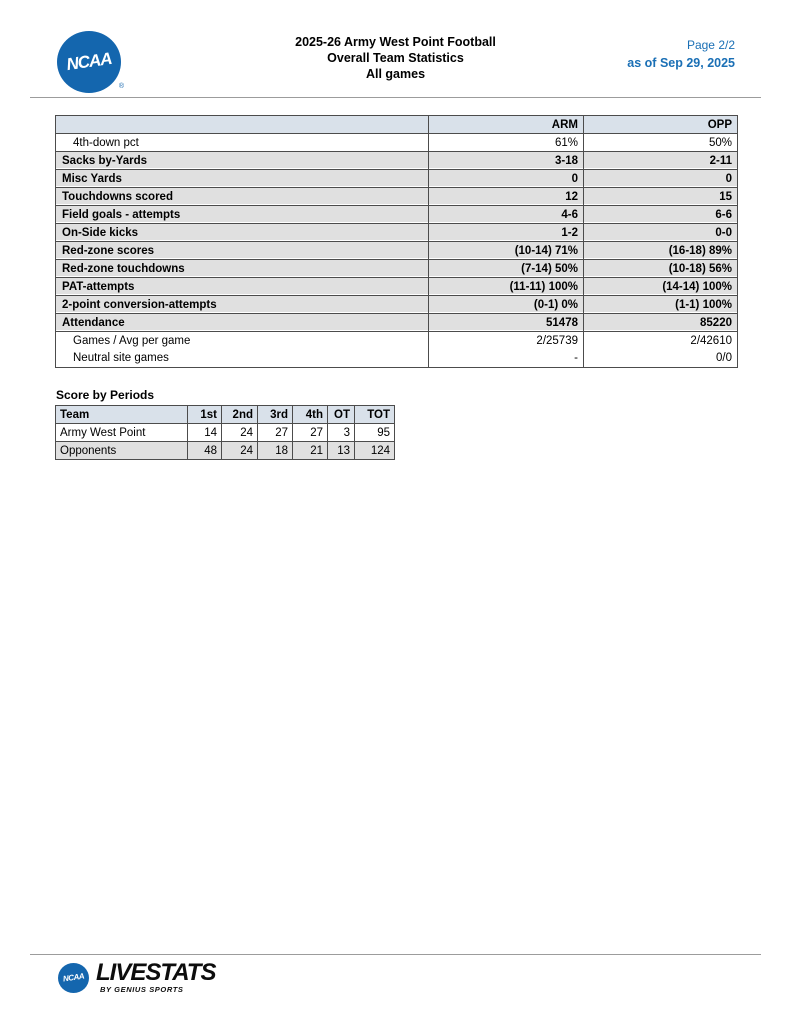 This screenshot has width=791, height=1024. I want to click on stats-cell-opp: 0/0, so click(660, 358).